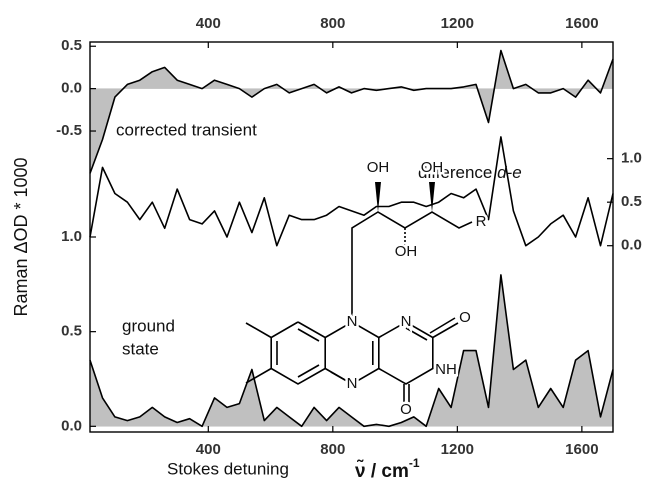 Image resolution: width=652 pixels, height=490 pixels. Describe the element at coordinates (186, 129) in the screenshot. I see `annotation: corrected transient` at that location.